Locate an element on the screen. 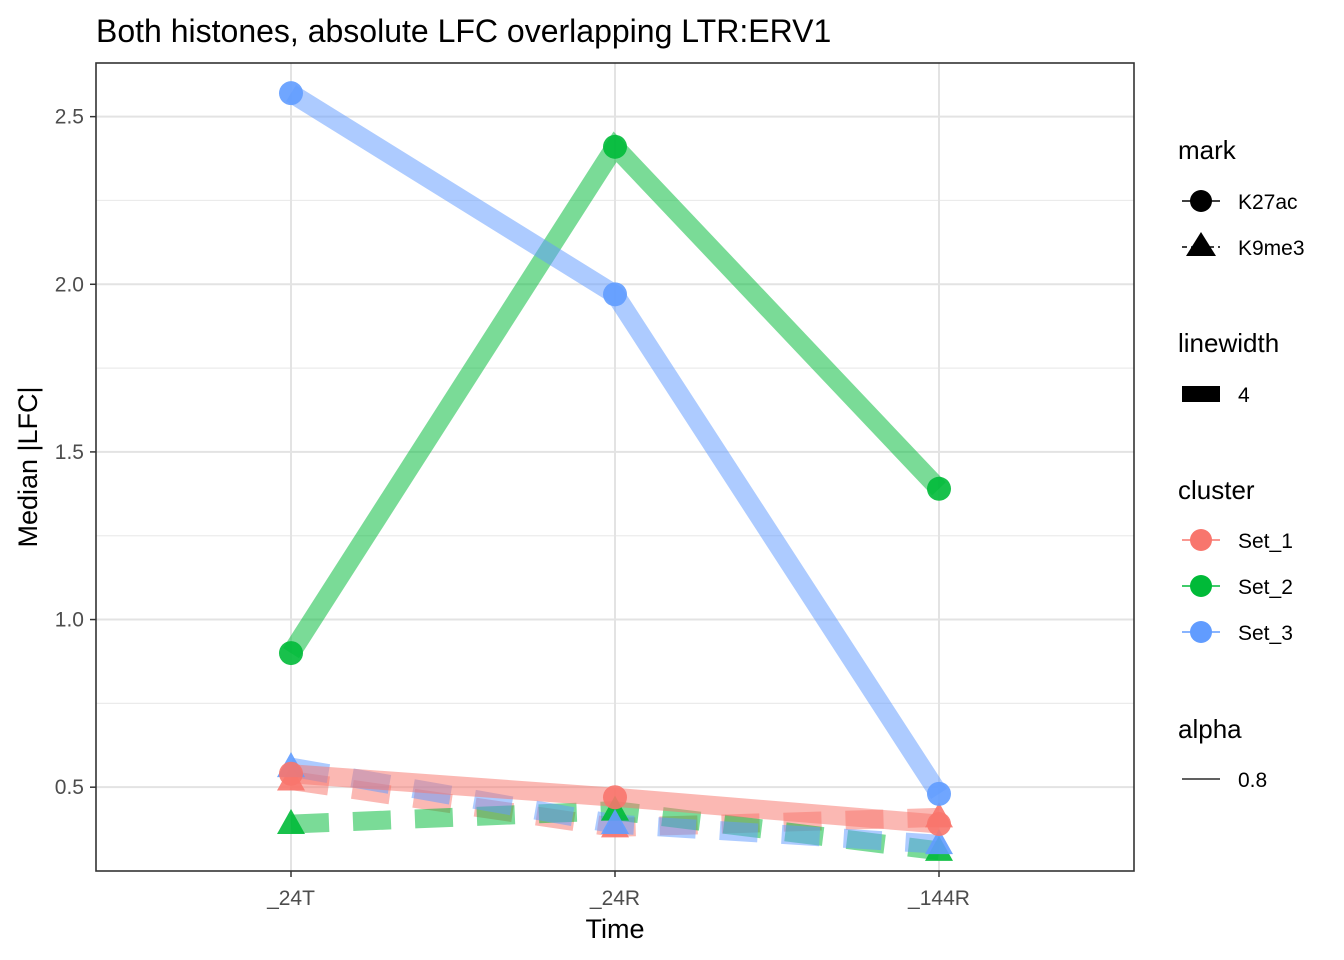 The image size is (1344, 960). y-tick-label: 2.0 is located at coordinates (69, 284).